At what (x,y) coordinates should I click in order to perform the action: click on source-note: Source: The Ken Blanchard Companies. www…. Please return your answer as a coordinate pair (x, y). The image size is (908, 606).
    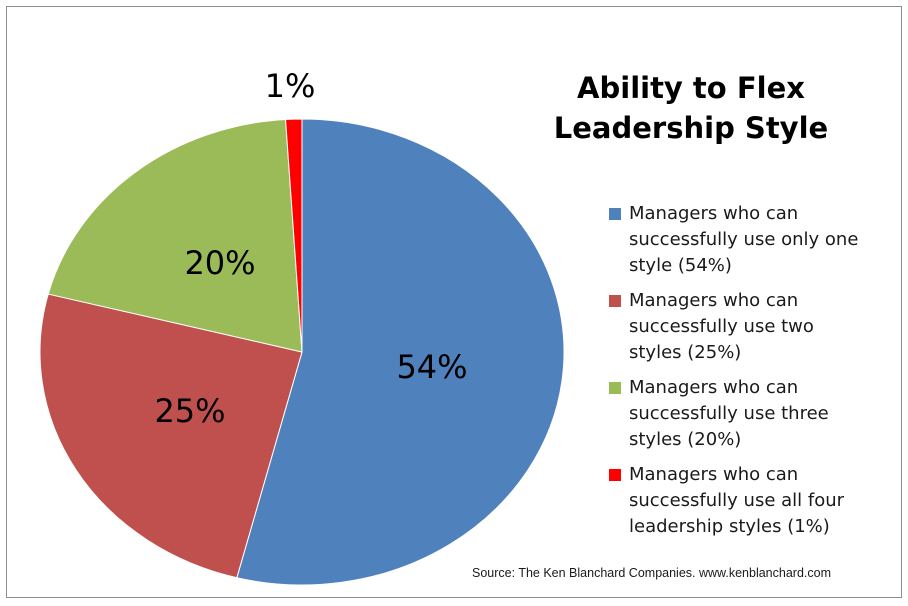
    Looking at the image, I should click on (651, 573).